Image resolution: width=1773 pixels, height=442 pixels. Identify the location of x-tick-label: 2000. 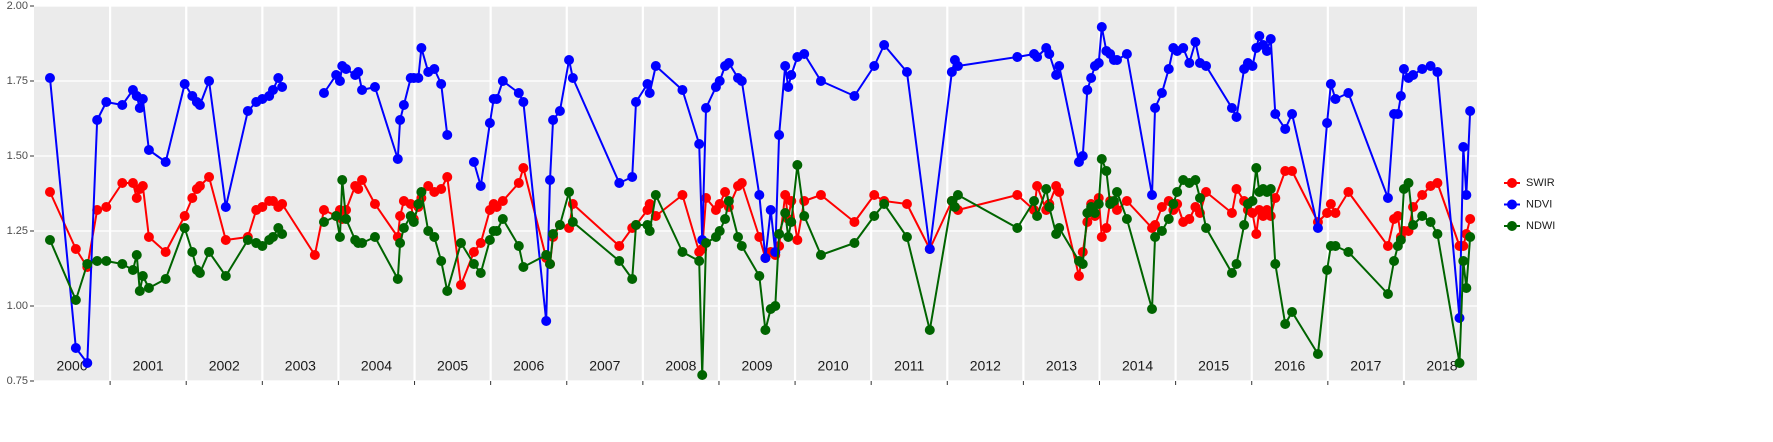
(71, 366).